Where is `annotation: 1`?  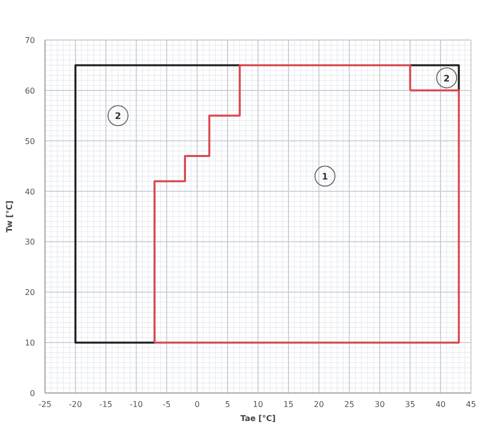
annotation: 1 is located at coordinates (325, 177).